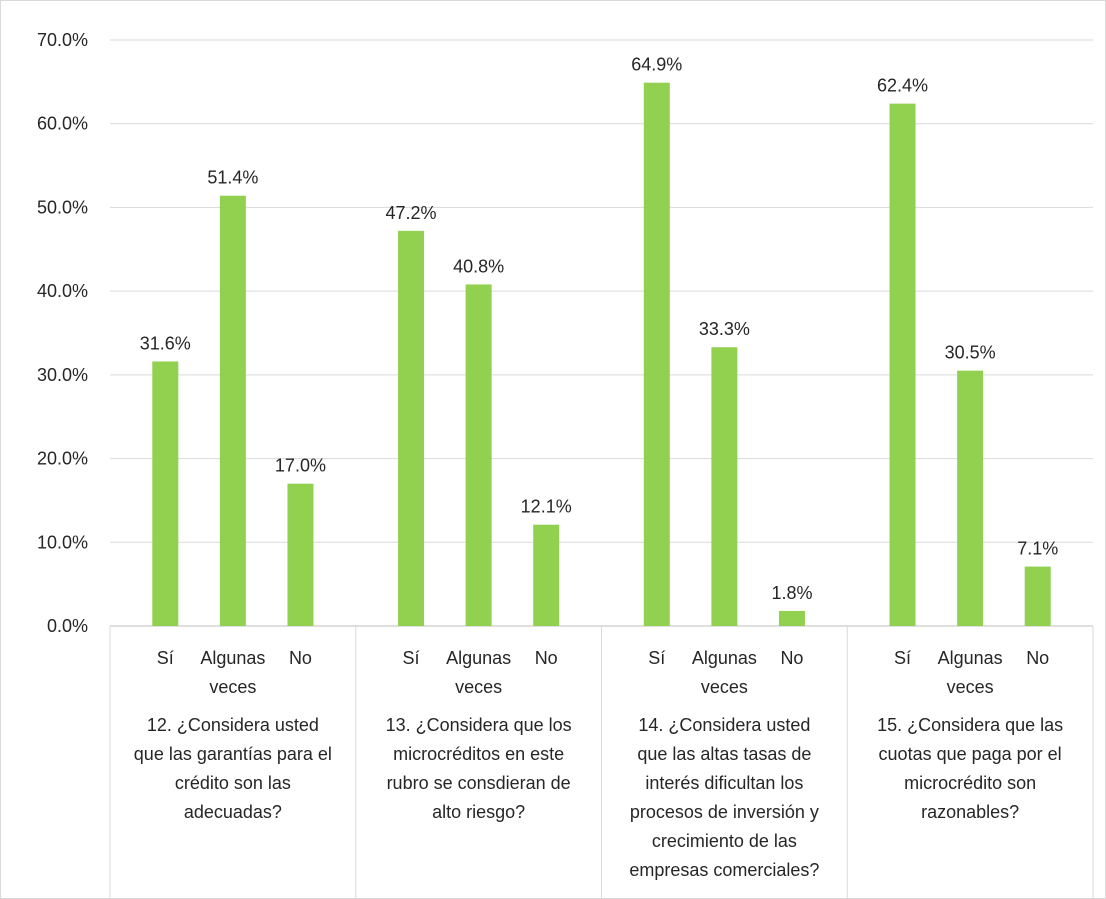  Describe the element at coordinates (233, 783) in the screenshot. I see `question-label: crédito son las` at that location.